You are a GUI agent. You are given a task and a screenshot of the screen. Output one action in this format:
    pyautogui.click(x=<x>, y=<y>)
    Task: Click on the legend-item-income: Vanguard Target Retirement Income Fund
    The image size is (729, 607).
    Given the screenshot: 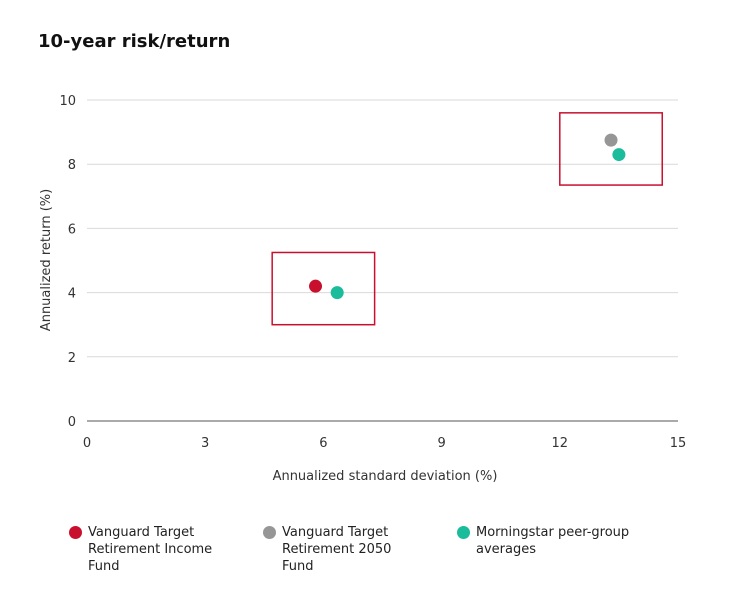 What is the action you would take?
    pyautogui.click(x=140, y=549)
    